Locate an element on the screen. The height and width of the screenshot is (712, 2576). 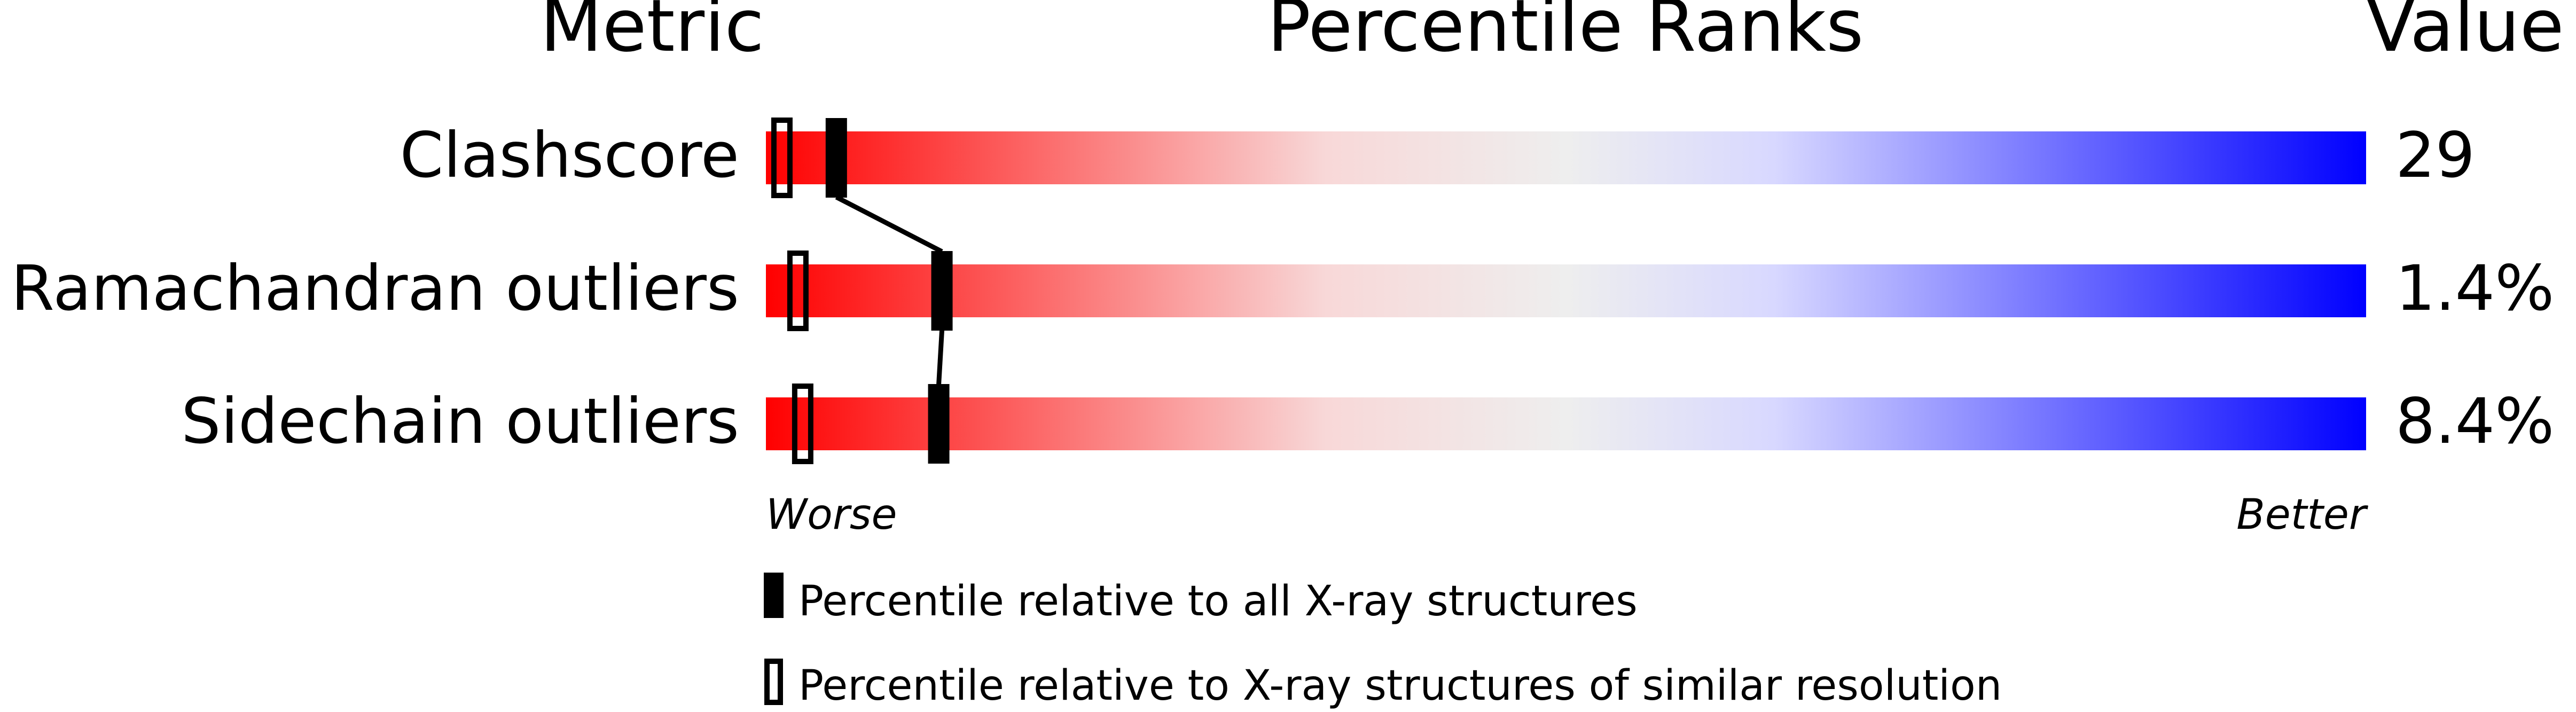
metric-value: 8.4% is located at coordinates (2474, 421).